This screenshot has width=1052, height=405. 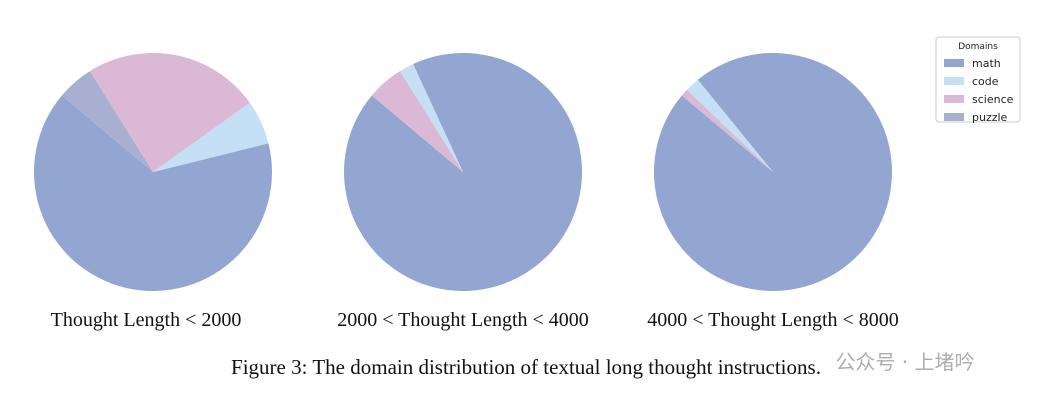 What do you see at coordinates (990, 117) in the screenshot?
I see `legend-label: puzzle` at bounding box center [990, 117].